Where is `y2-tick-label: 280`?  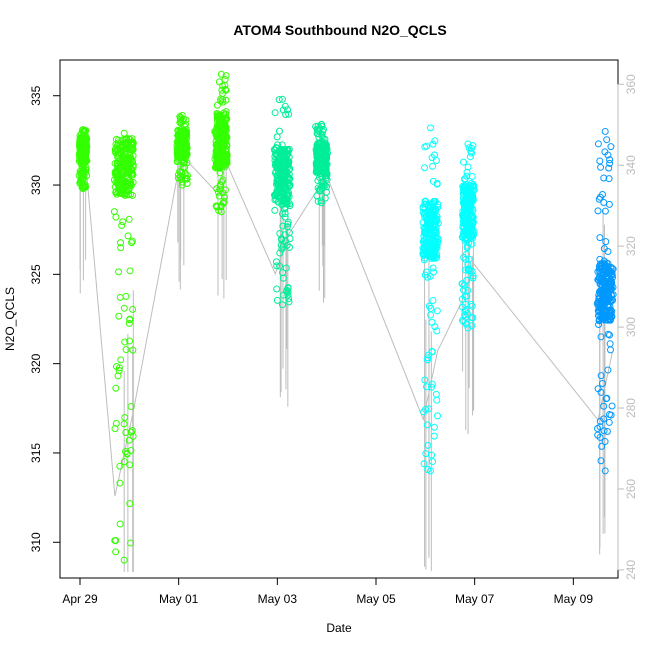
y2-tick-label: 280 is located at coordinates (631, 408).